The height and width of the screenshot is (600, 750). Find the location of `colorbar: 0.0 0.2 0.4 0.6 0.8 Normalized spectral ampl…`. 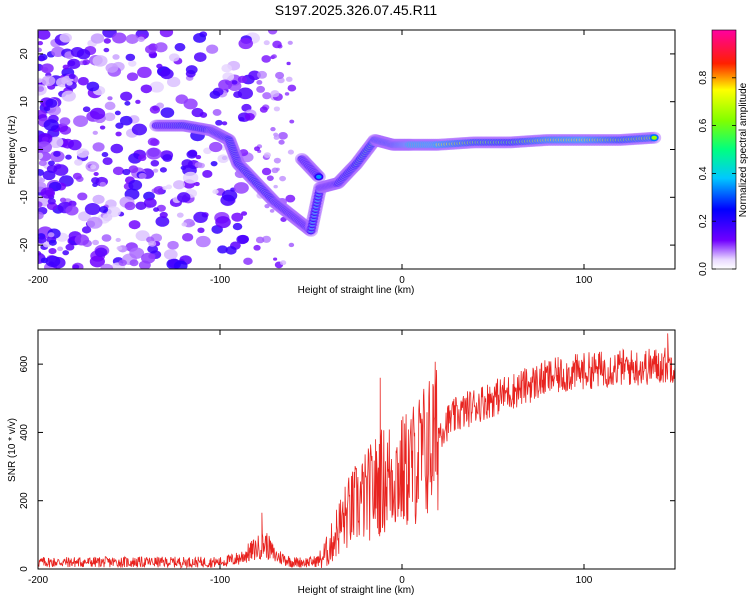

colorbar: 0.0 0.2 0.4 0.6 0.8 Normalized spectral ampl… is located at coordinates (723, 152).